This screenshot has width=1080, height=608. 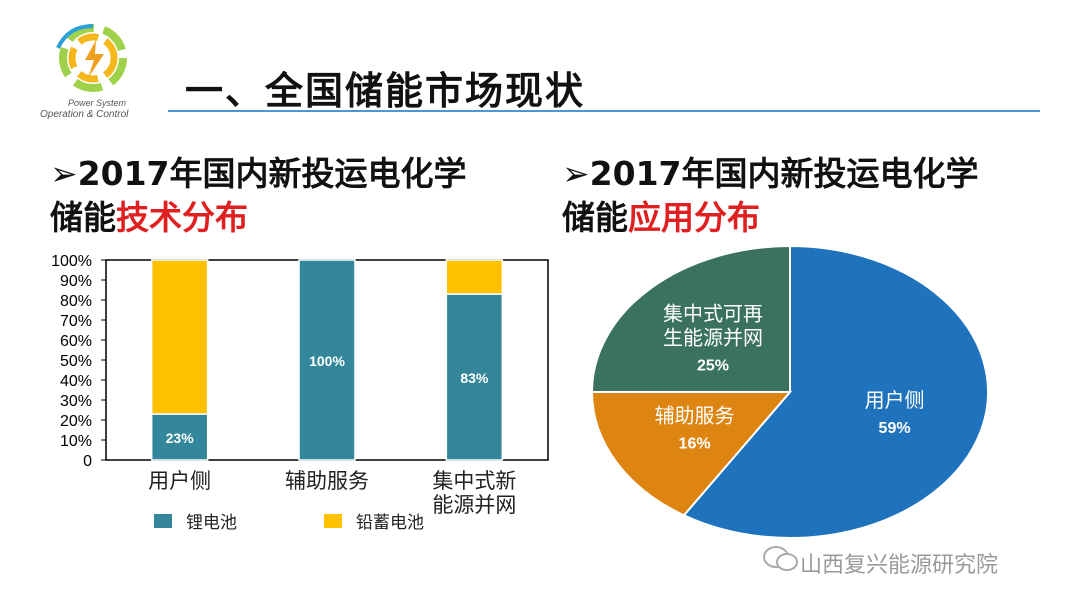 What do you see at coordinates (691, 454) in the screenshot?
I see `pie-slice-auxiliary` at bounding box center [691, 454].